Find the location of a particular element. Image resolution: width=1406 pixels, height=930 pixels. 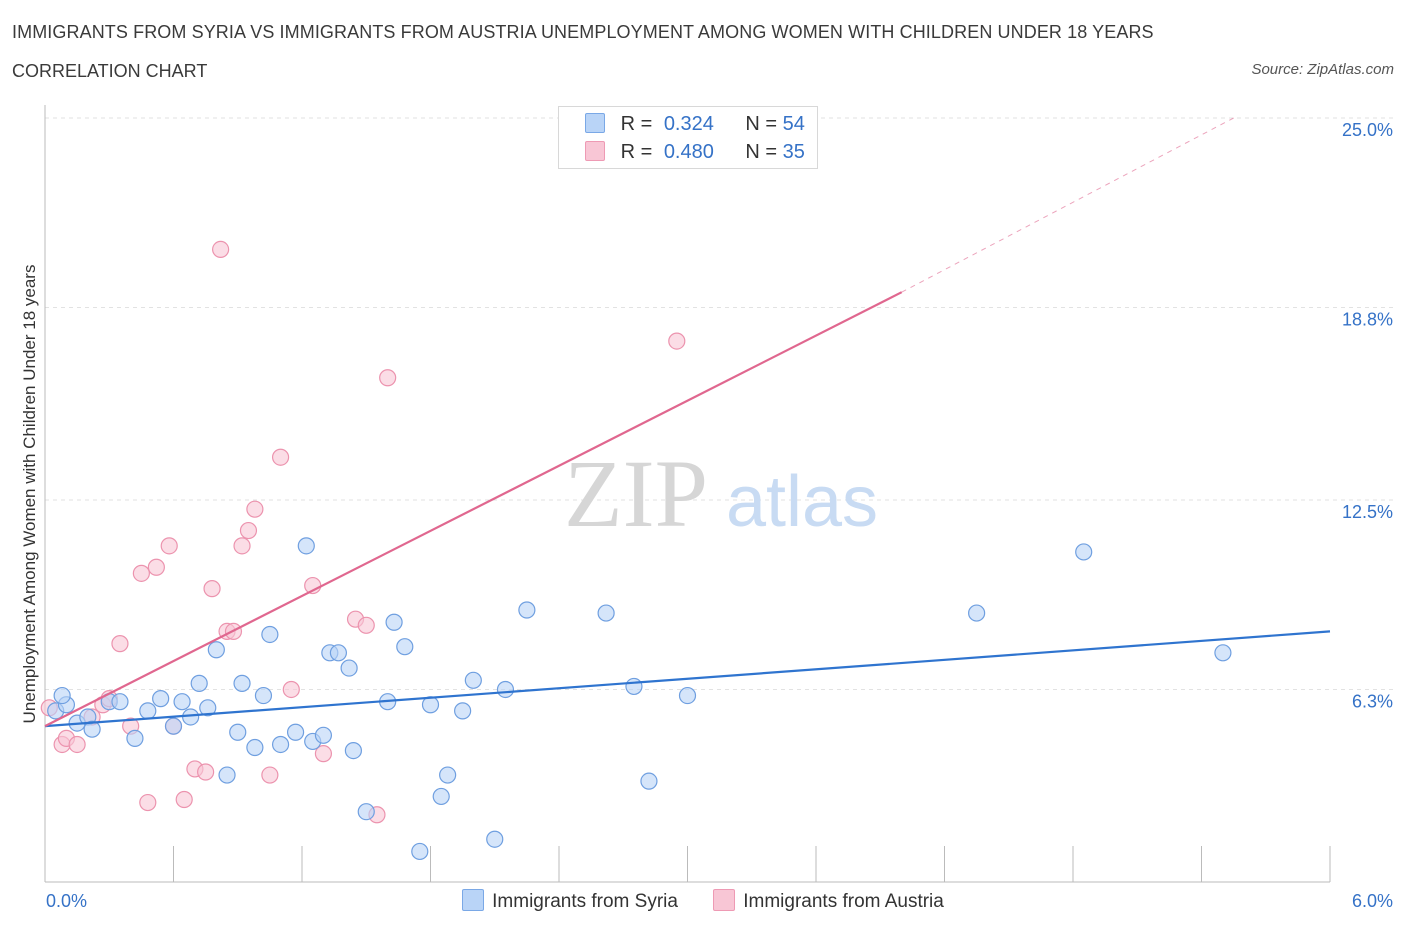

legend-label-syria: Immigrants from Syria is located at coordinates (585, 901).